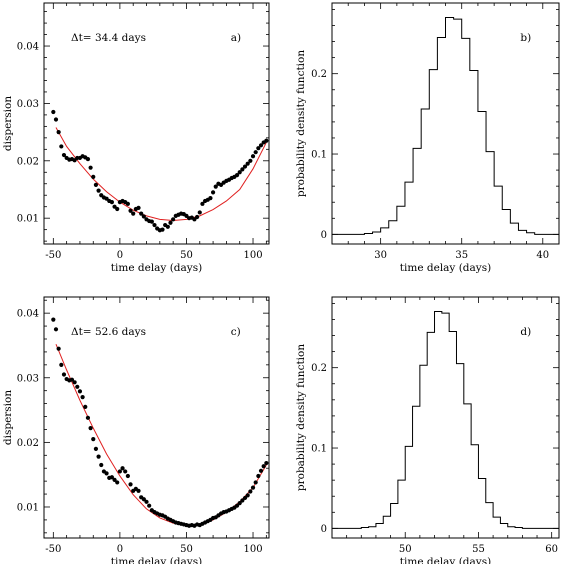 This screenshot has width=564, height=564. I want to click on y-tick-label: 0.04, so click(28, 314).